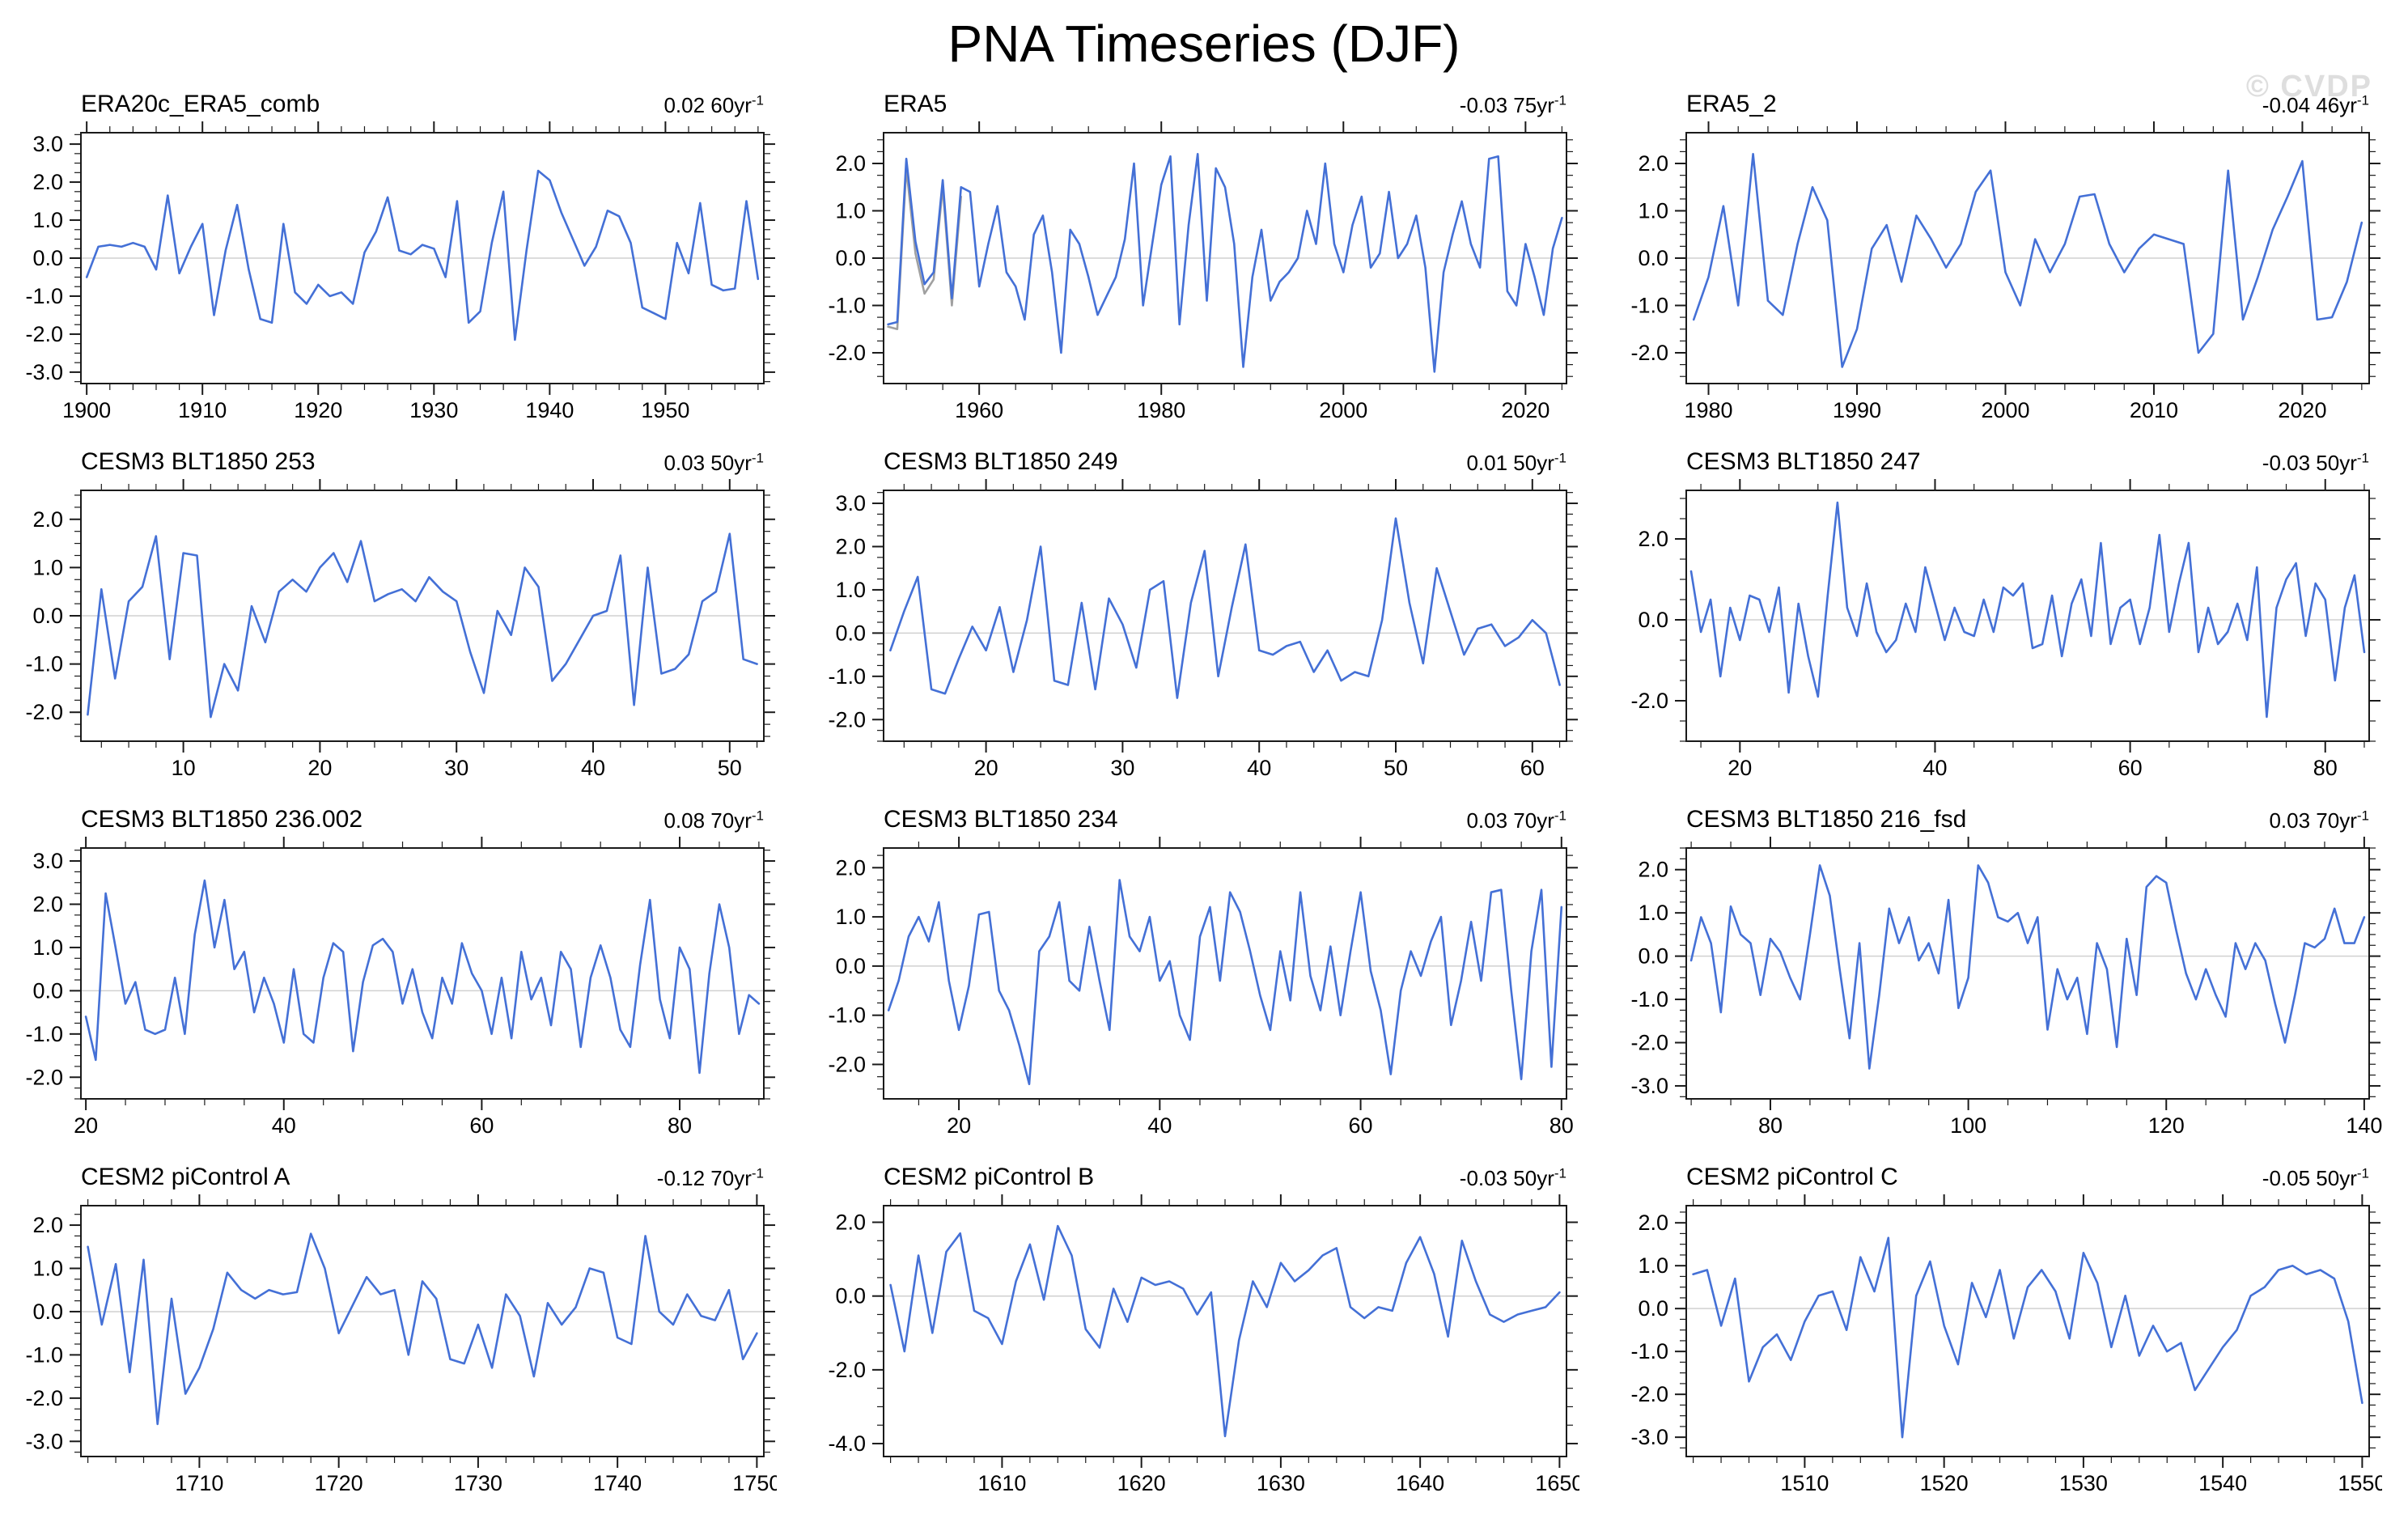 The height and width of the screenshot is (1535, 2408). I want to click on x-tick-label: 2000, so click(1343, 410).